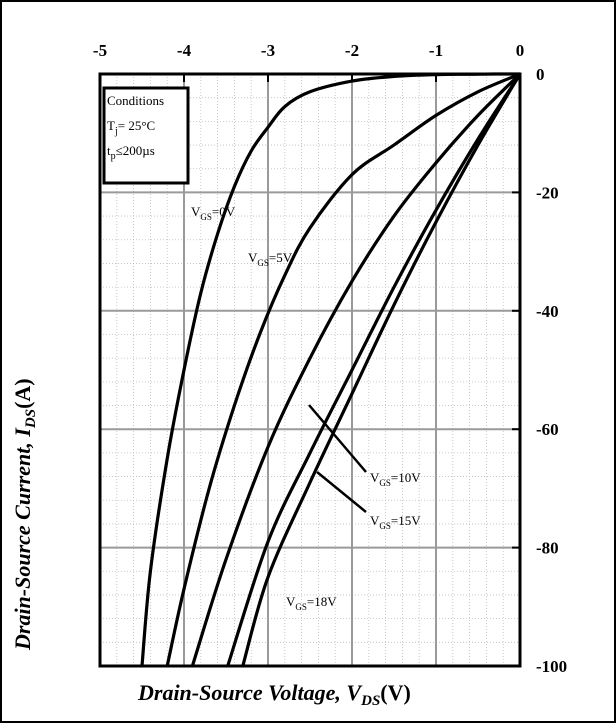  What do you see at coordinates (268, 50) in the screenshot?
I see `x-tick-label: -3` at bounding box center [268, 50].